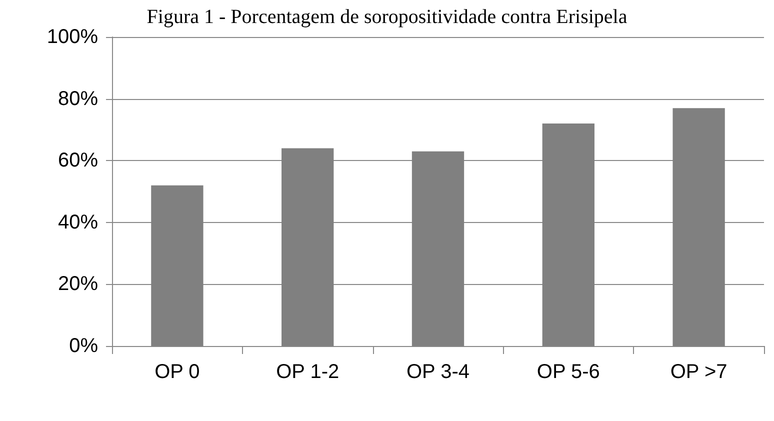  What do you see at coordinates (568, 372) in the screenshot?
I see `x-tick-label: OP 5-6` at bounding box center [568, 372].